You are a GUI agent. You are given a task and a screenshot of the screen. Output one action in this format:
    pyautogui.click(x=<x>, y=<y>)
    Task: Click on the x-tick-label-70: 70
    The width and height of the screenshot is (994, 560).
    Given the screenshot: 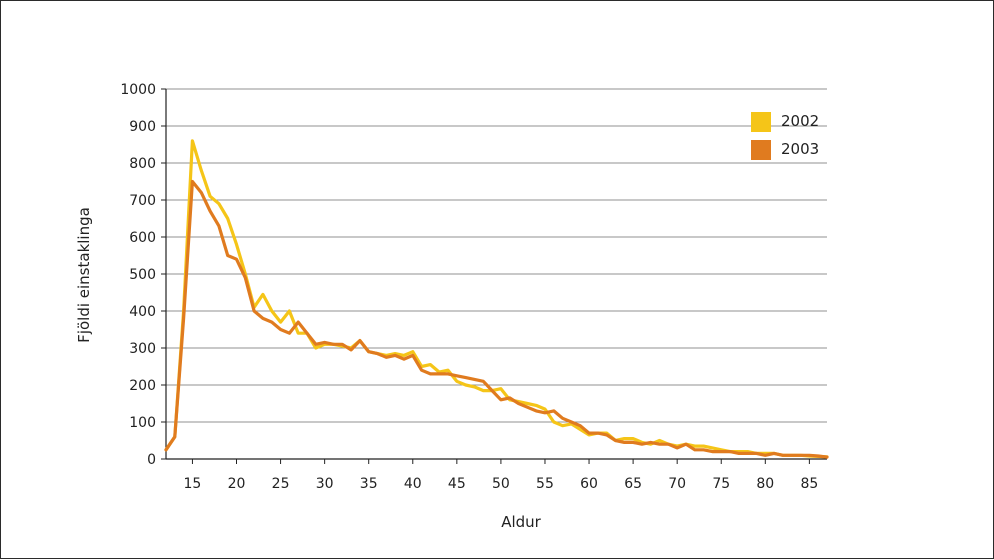 What is the action you would take?
    pyautogui.click(x=677, y=484)
    